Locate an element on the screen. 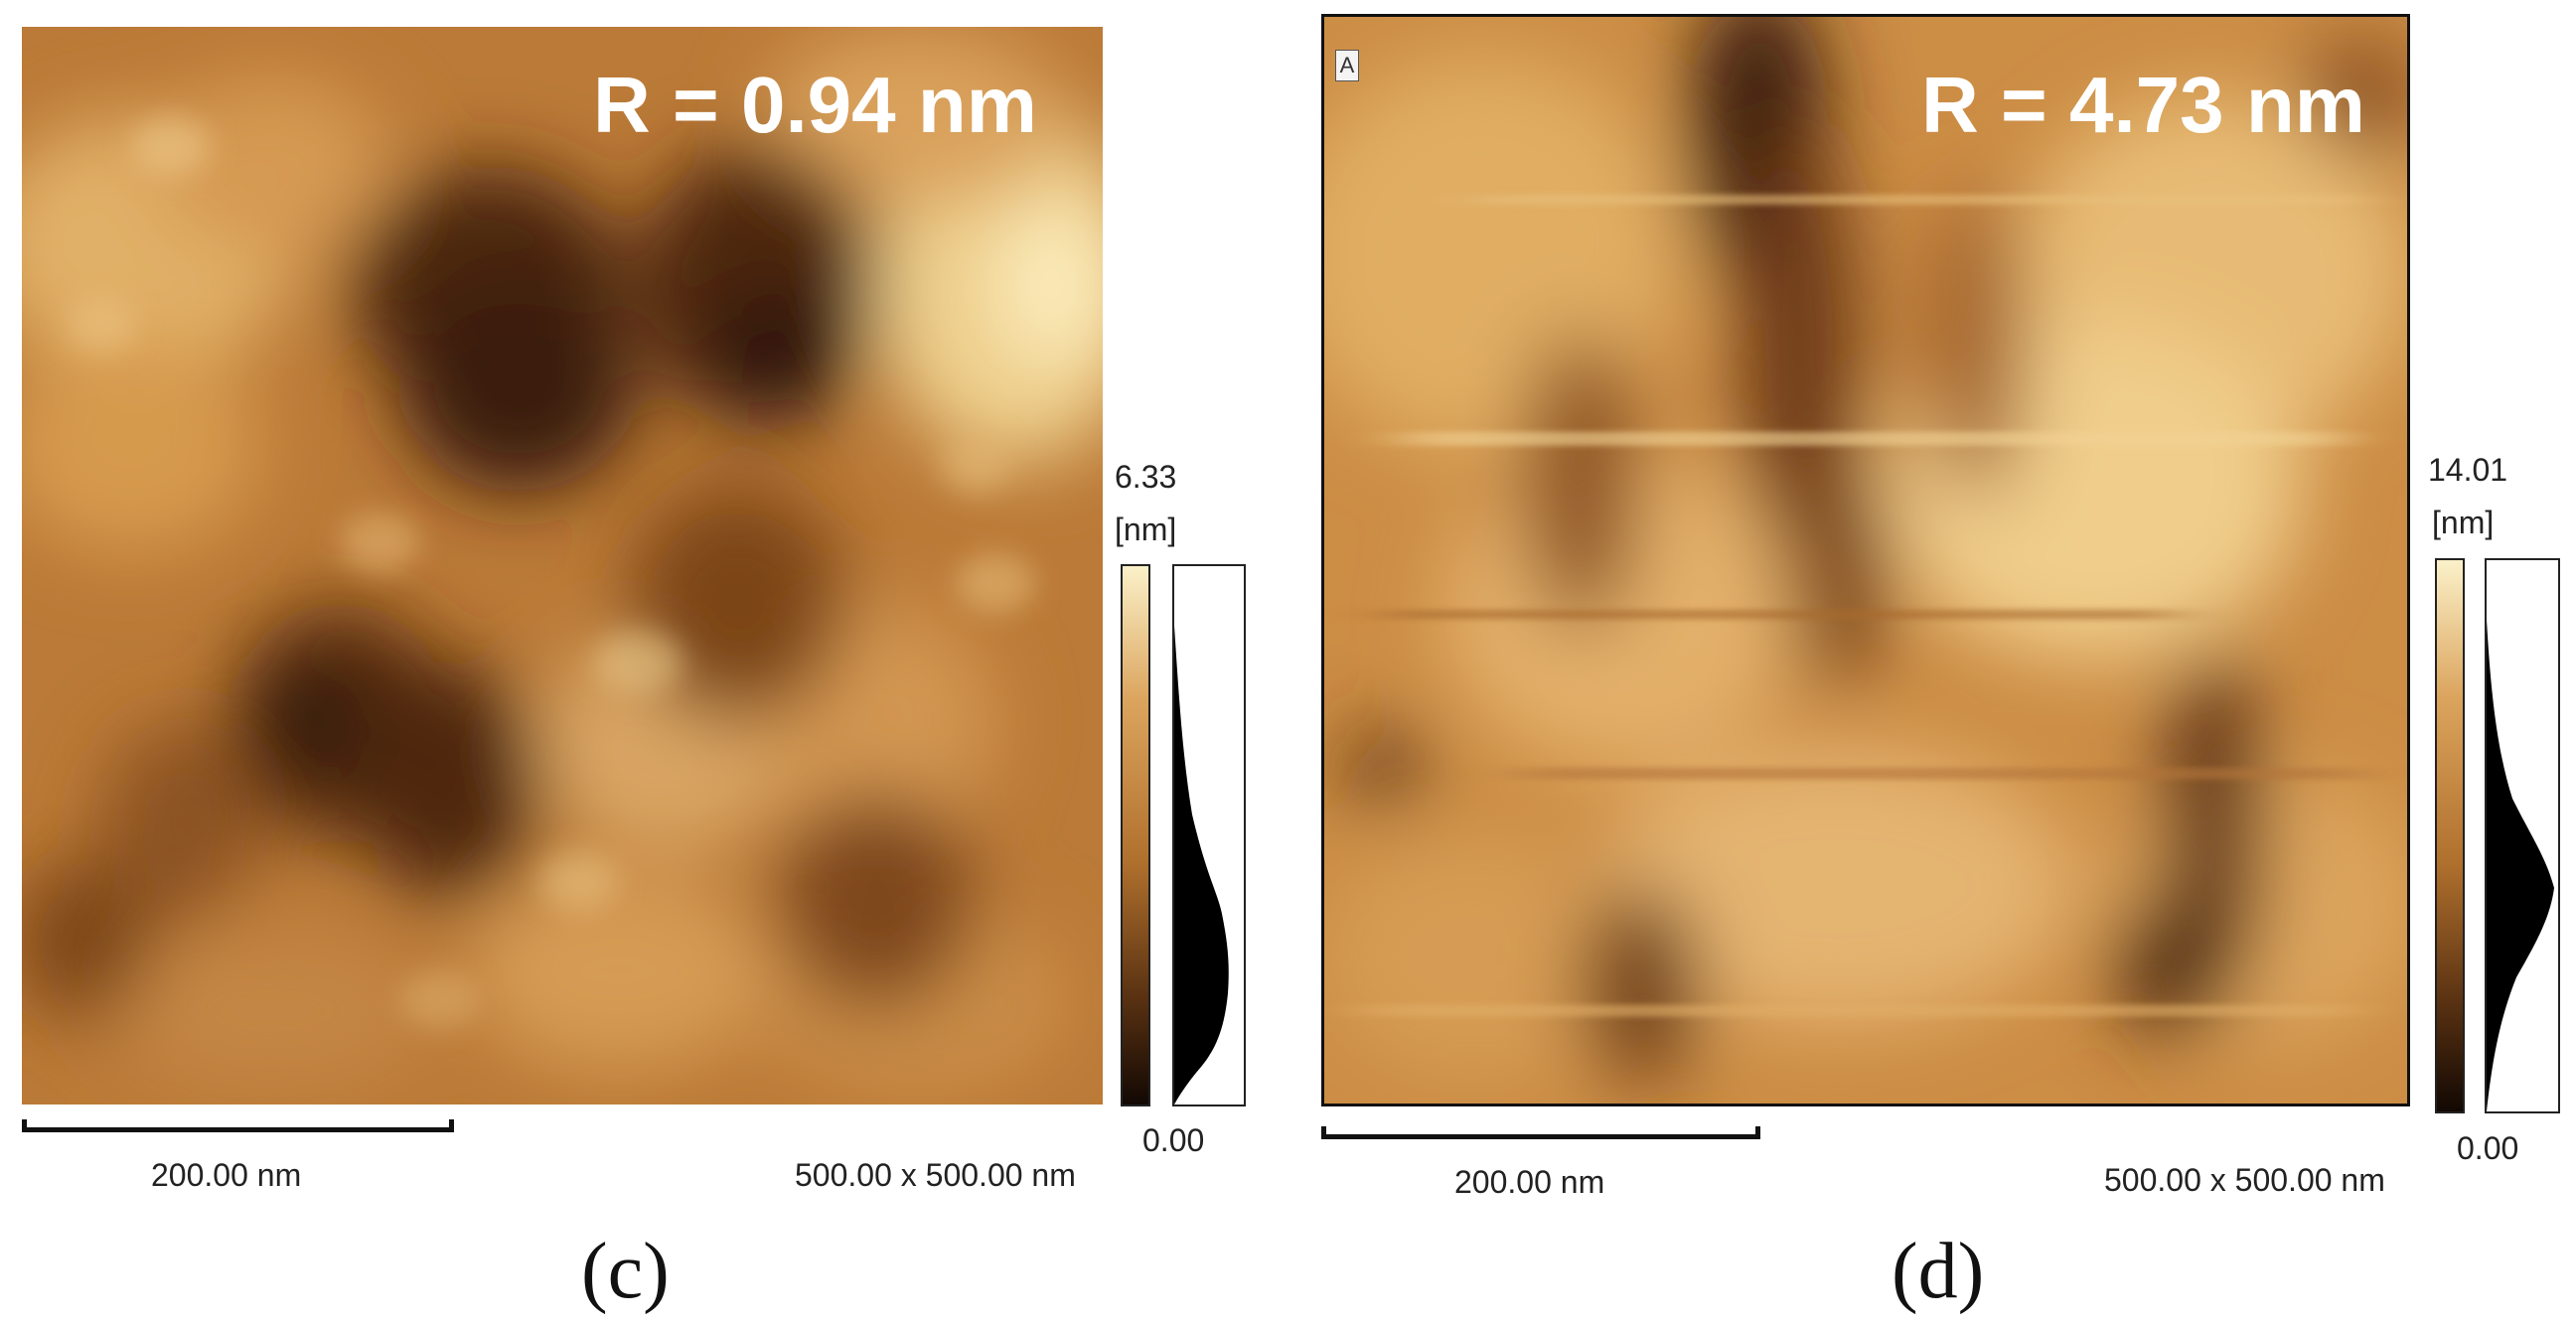  panel-letter: (d) is located at coordinates (1938, 1271).